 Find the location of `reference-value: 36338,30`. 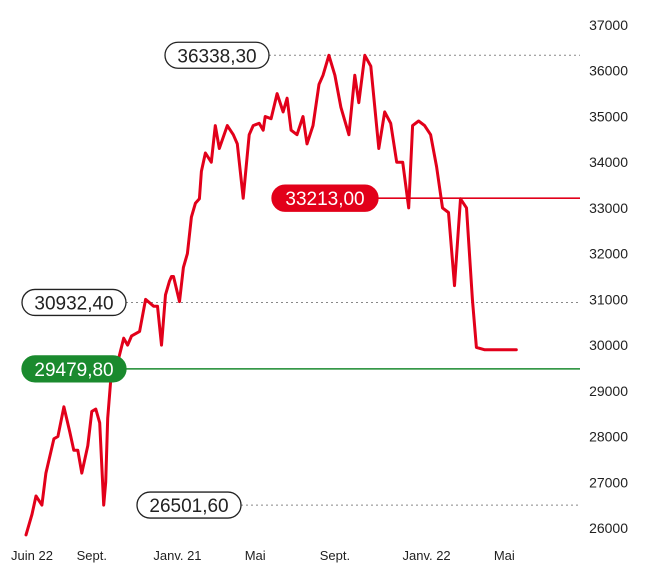

reference-value: 36338,30 is located at coordinates (216, 56).